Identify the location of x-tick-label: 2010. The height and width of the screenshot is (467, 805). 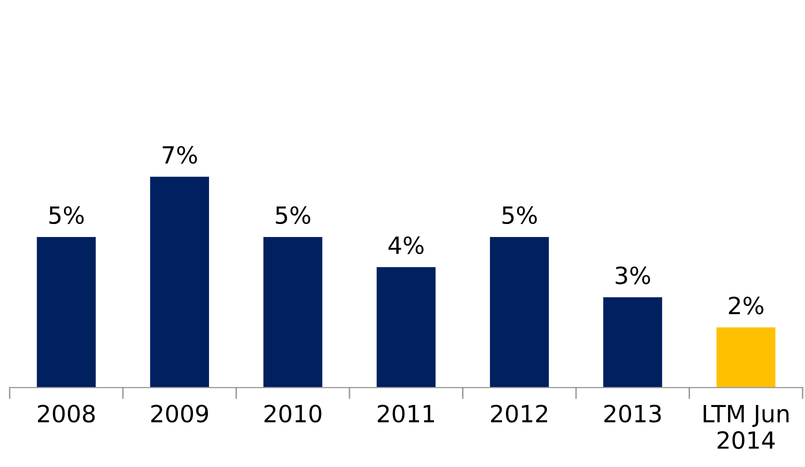
(293, 413).